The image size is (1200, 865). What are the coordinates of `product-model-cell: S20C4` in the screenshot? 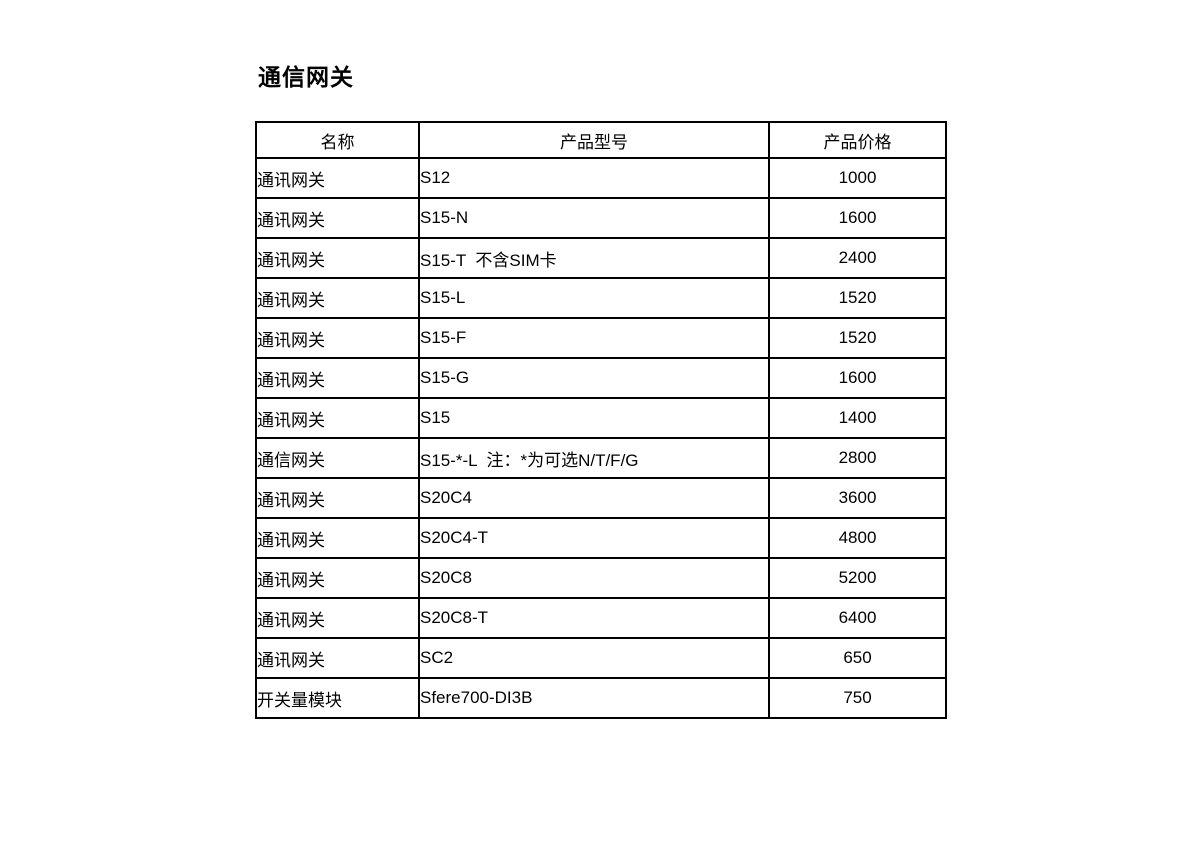 It's located at (594, 498).